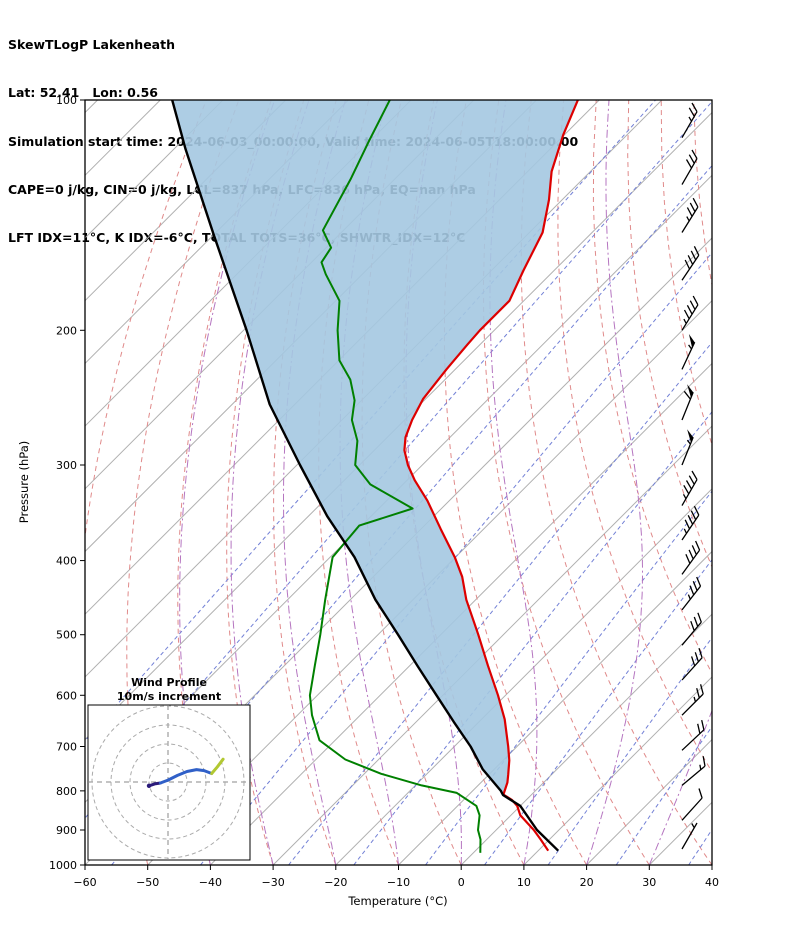 The height and width of the screenshot is (937, 794). What do you see at coordinates (66, 330) in the screenshot?
I see `tick-label: 200` at bounding box center [66, 330].